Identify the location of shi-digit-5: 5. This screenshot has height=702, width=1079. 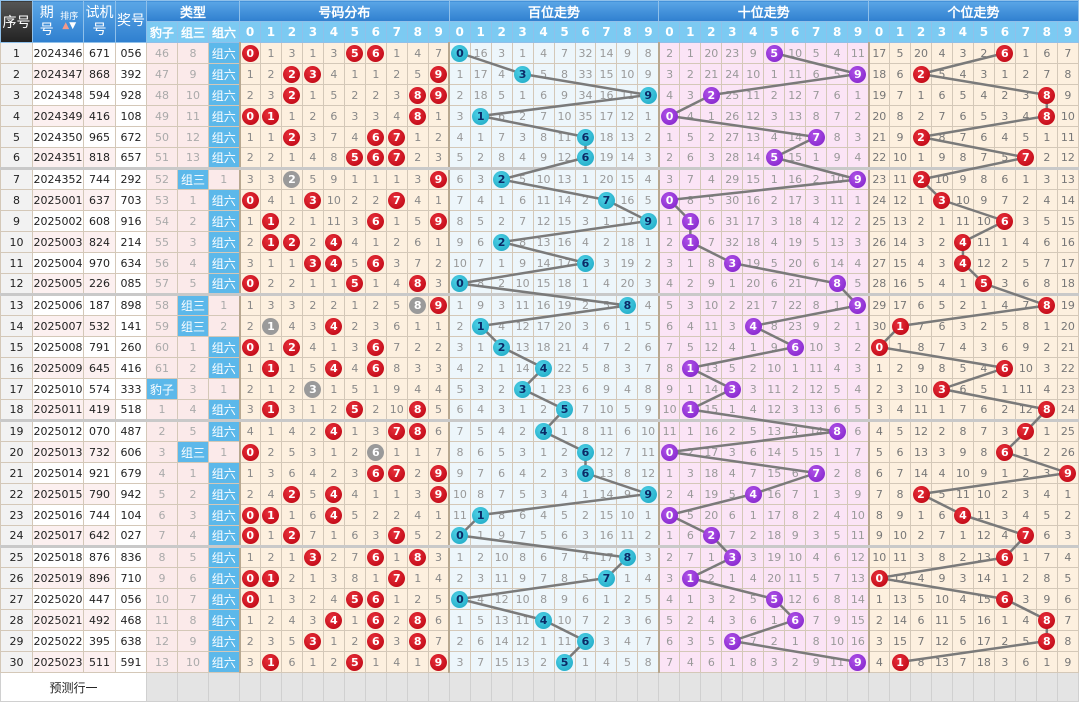
(774, 32).